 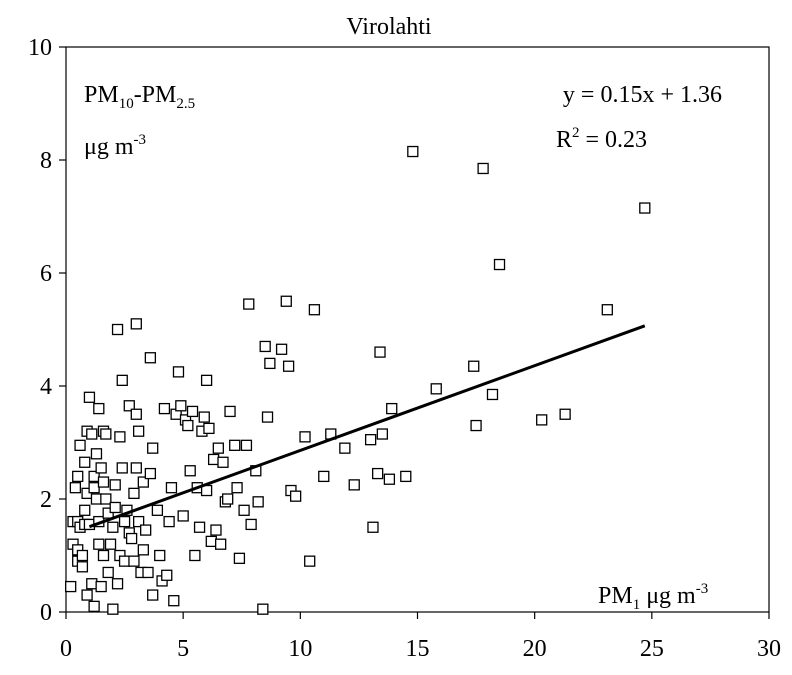 I want to click on x-tick-label: 20, so click(x=535, y=649).